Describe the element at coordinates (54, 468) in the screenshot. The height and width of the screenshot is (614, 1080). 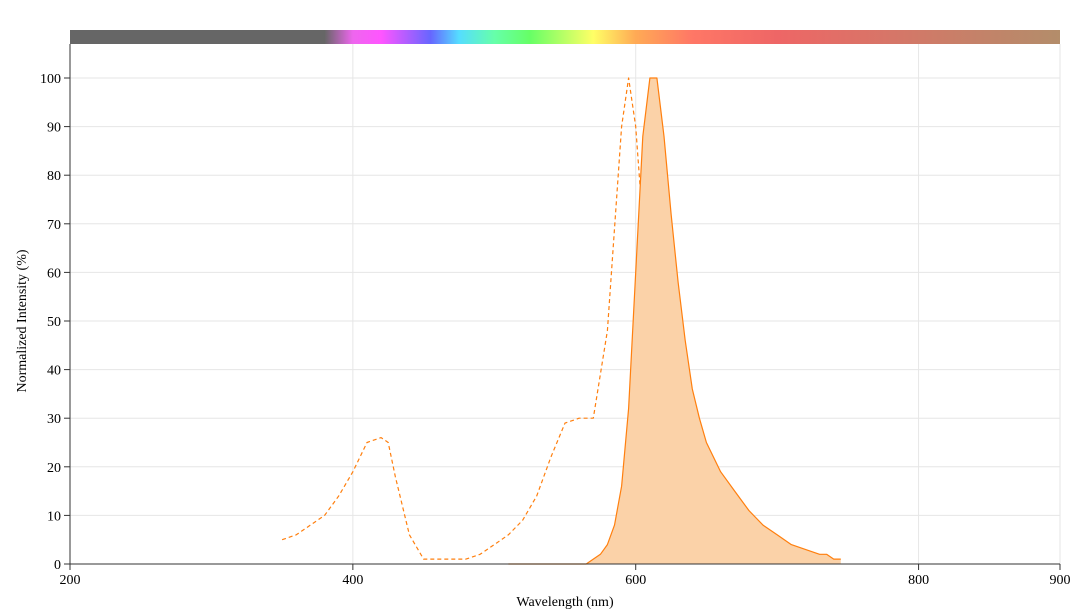
I see `y-tick-label: 20` at that location.